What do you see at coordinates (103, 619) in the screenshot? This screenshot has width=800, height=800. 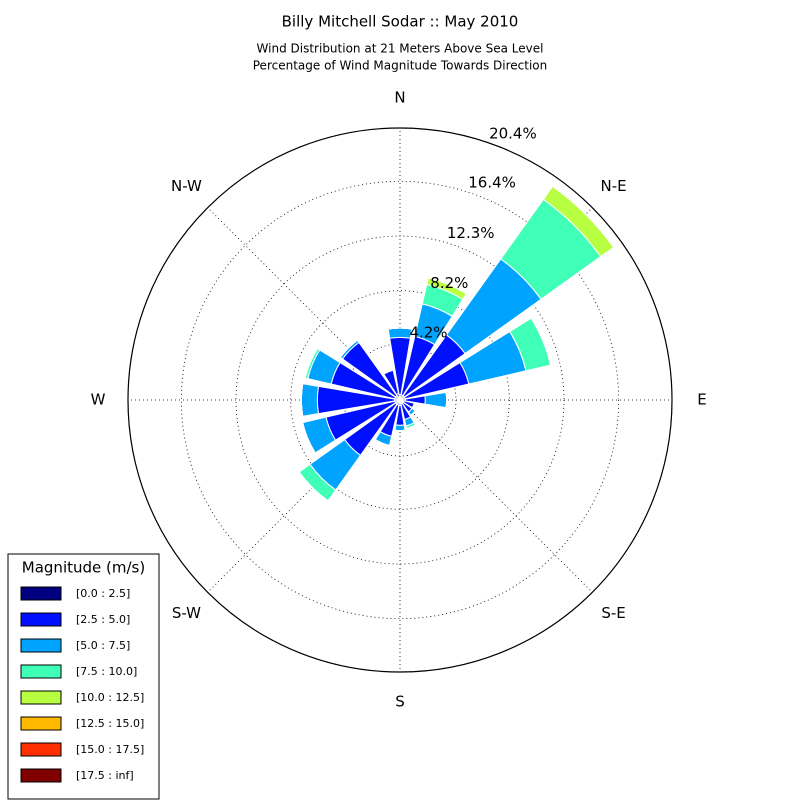 I see `legend-label: [2.5 : 5.0]` at bounding box center [103, 619].